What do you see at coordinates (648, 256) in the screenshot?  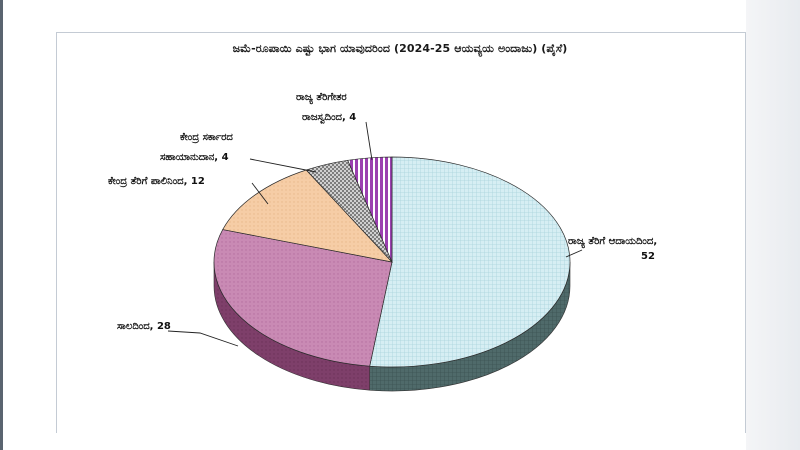 I see `slice-label-state-tax-value: 52` at bounding box center [648, 256].